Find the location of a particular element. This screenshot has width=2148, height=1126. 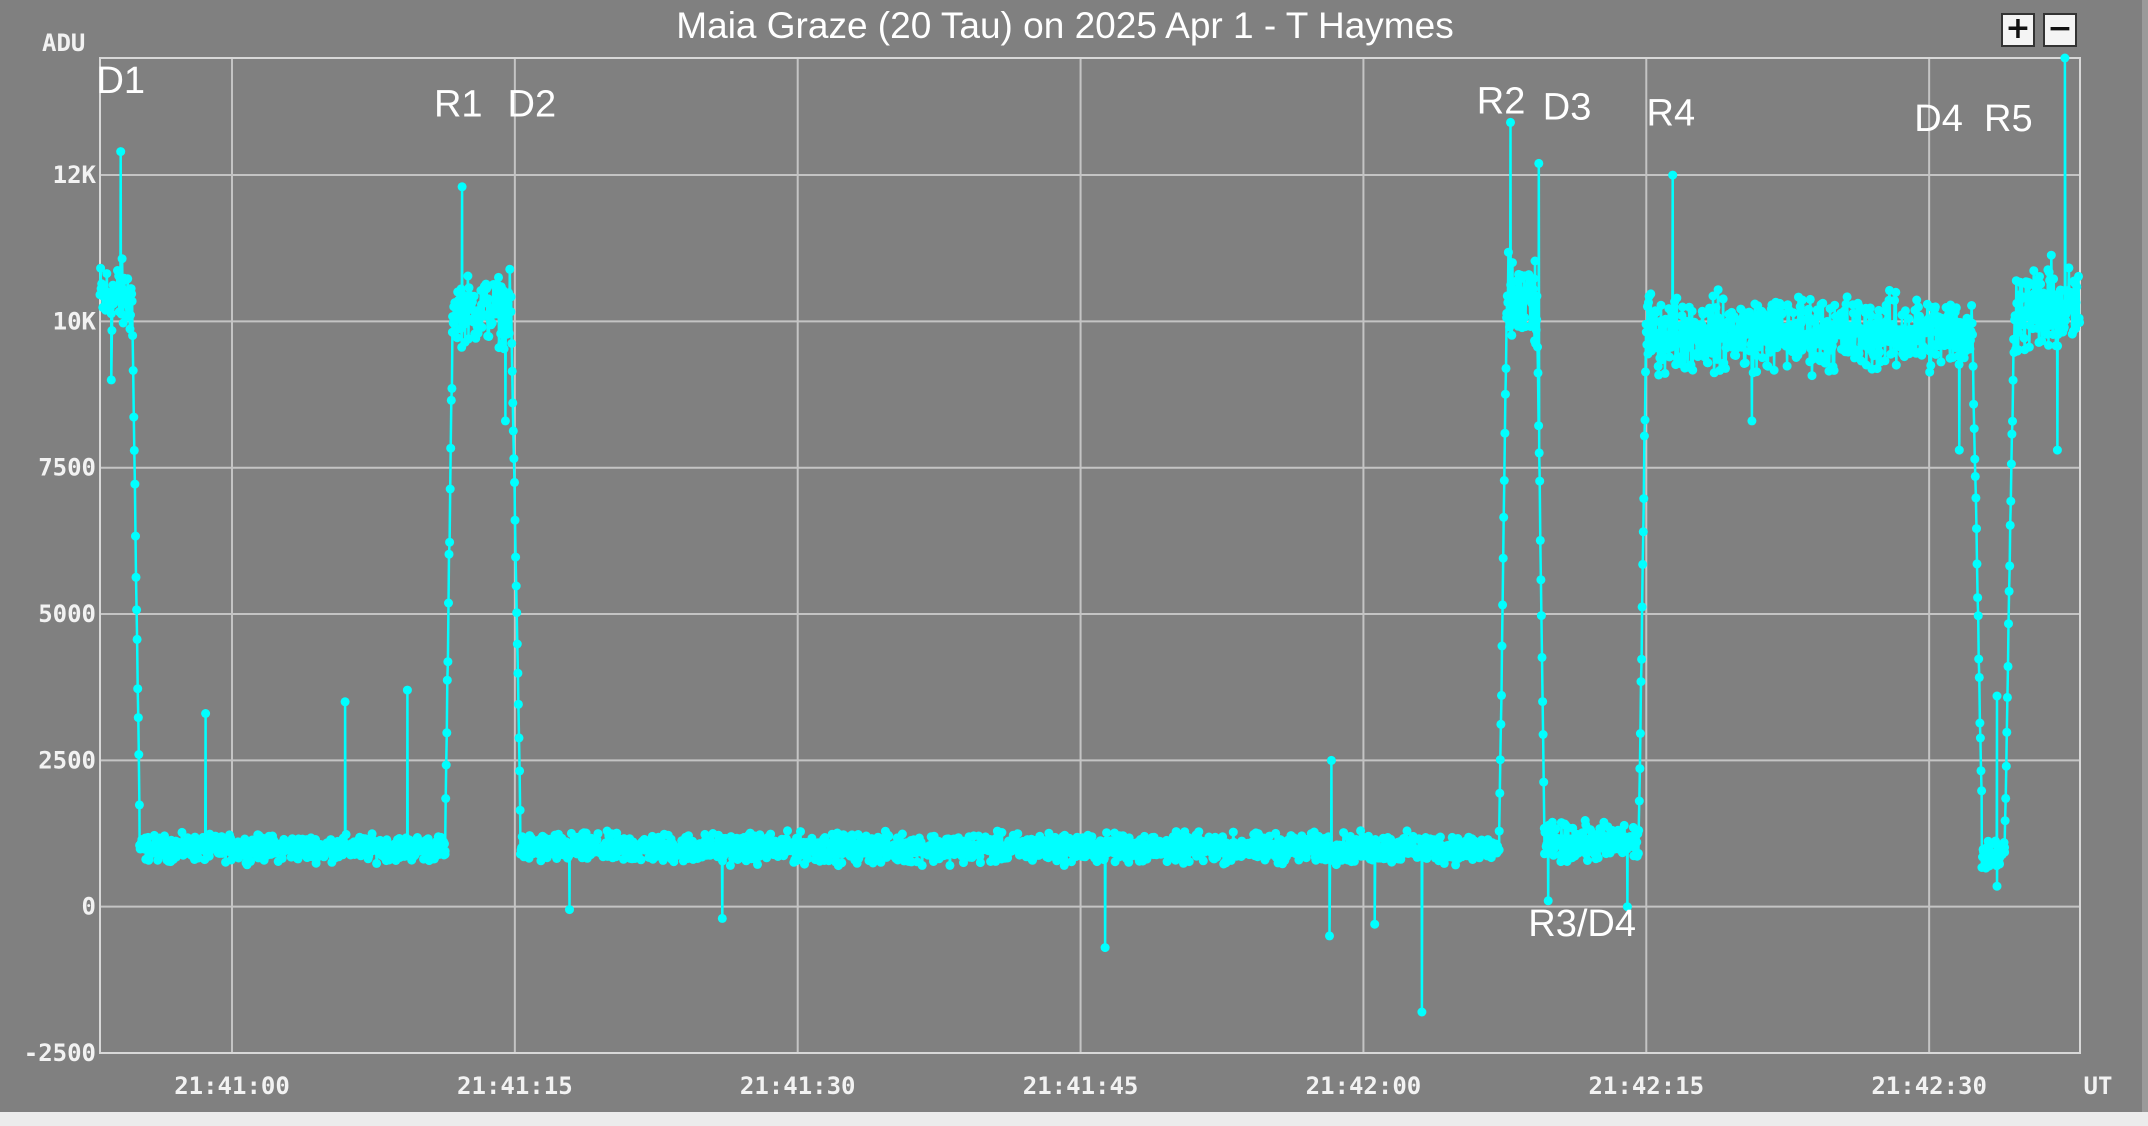

x-tick-label: 21:41:00 is located at coordinates (232, 1086).